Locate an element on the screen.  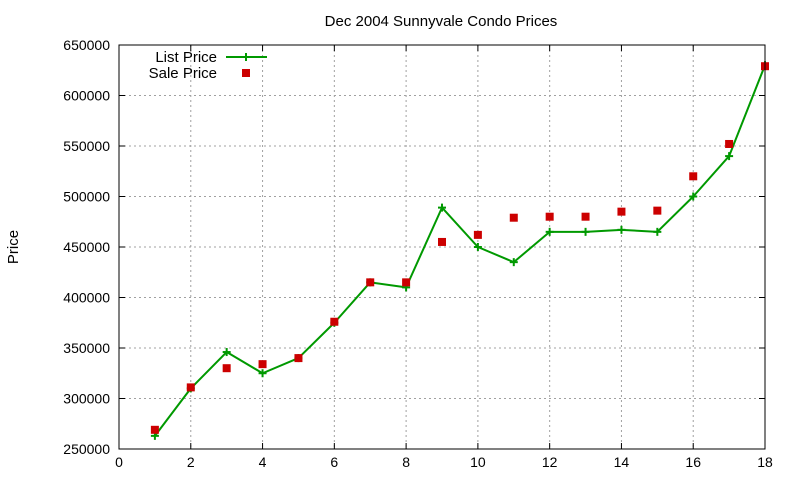
y-axis-label: Price is located at coordinates (13, 247).